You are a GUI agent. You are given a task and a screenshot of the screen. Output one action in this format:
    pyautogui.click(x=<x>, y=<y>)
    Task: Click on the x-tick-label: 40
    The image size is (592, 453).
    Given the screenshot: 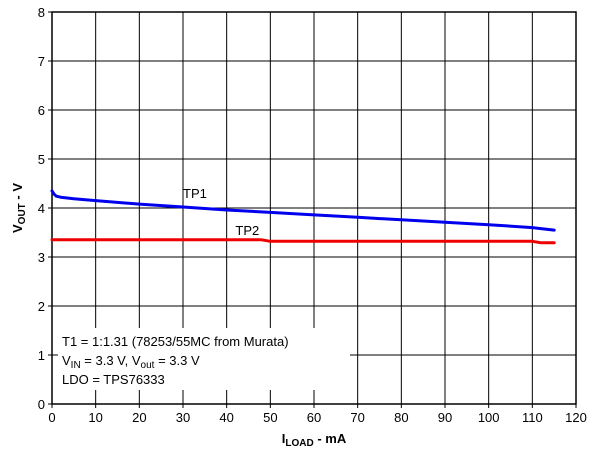 What is the action you would take?
    pyautogui.click(x=226, y=417)
    